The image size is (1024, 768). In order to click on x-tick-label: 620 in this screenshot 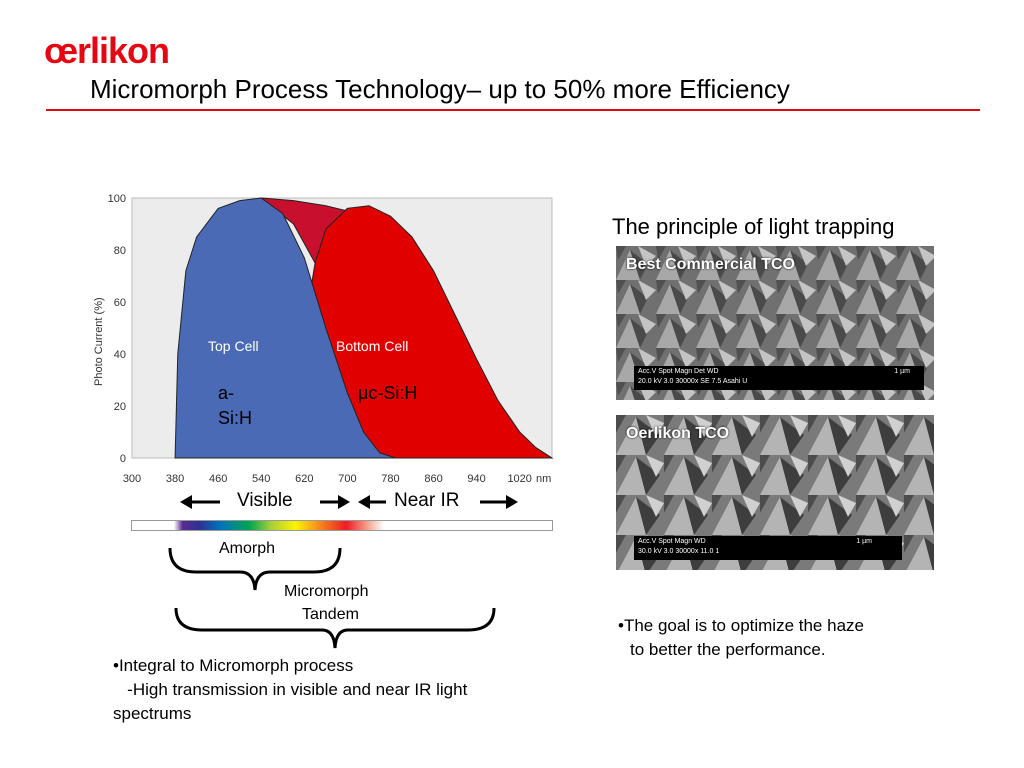, I will do `click(304, 479)`.